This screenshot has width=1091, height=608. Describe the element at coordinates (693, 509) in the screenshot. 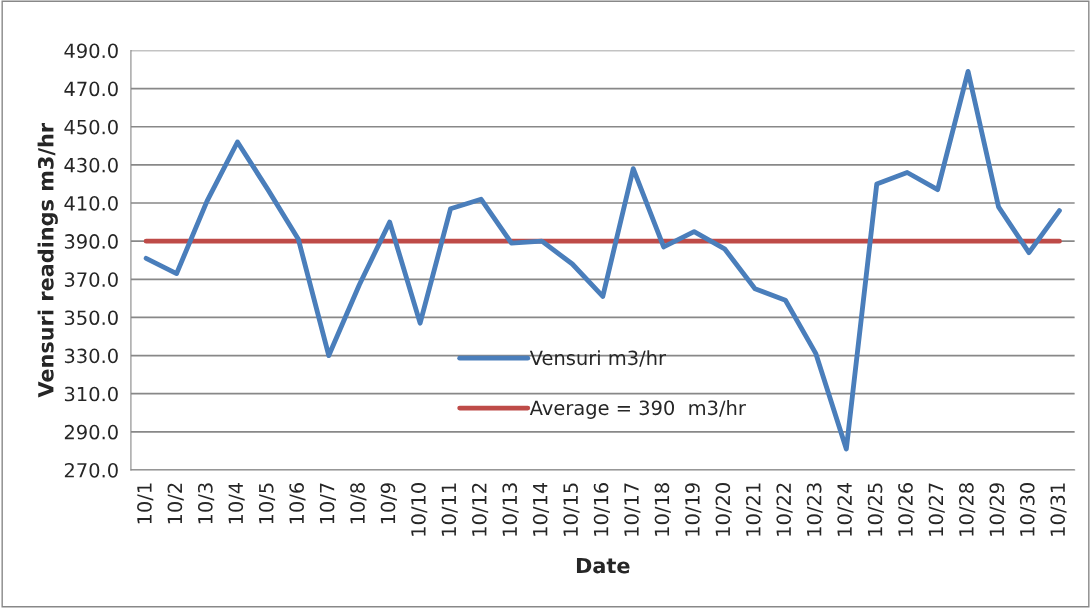

I see `x-tick-label: 10/19` at that location.